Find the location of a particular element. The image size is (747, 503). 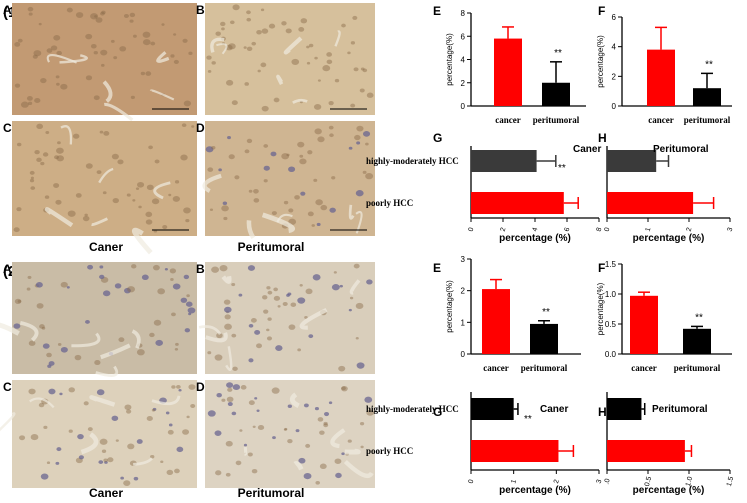

y-tick-label: 6 is located at coordinates (614, 17).